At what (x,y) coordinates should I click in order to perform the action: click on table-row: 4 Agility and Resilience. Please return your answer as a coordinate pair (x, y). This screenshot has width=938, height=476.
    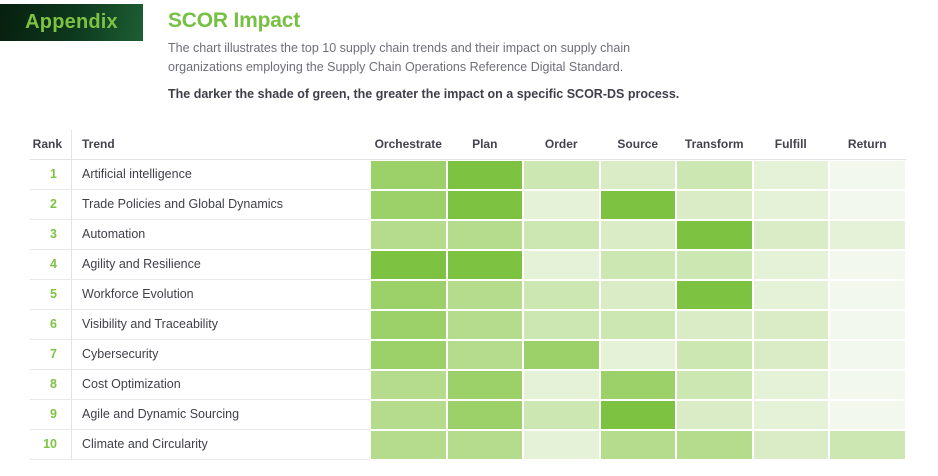
    Looking at the image, I should click on (468, 265).